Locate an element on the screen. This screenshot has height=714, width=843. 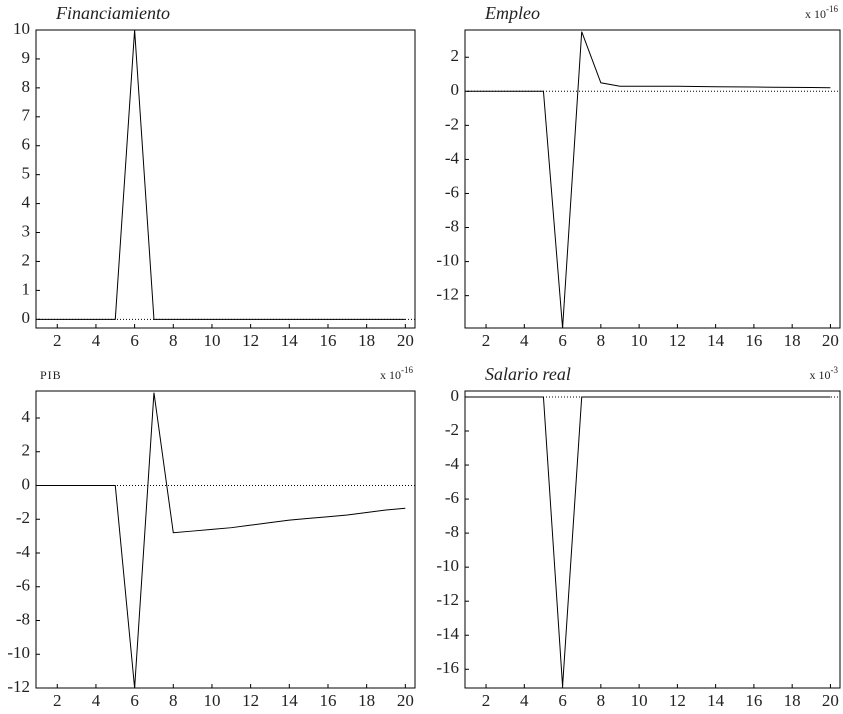
y-tick-label: 1 is located at coordinates (26, 288).